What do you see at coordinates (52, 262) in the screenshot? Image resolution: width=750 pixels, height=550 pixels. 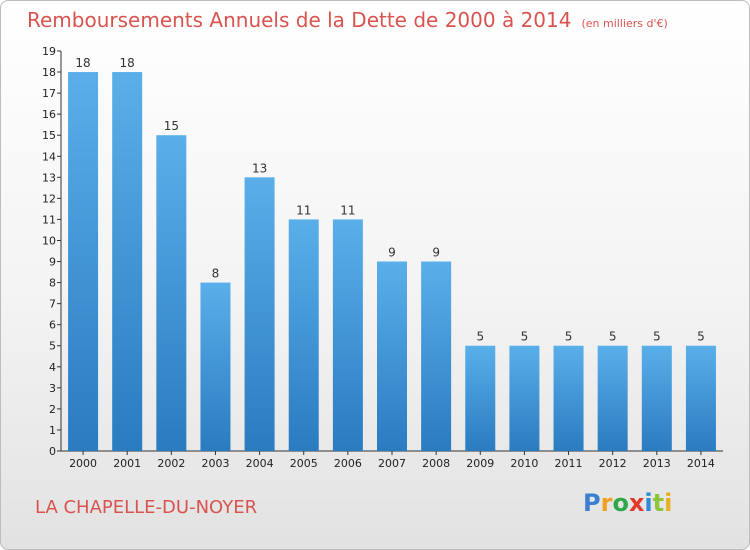 I see `y-tick-label: 9` at bounding box center [52, 262].